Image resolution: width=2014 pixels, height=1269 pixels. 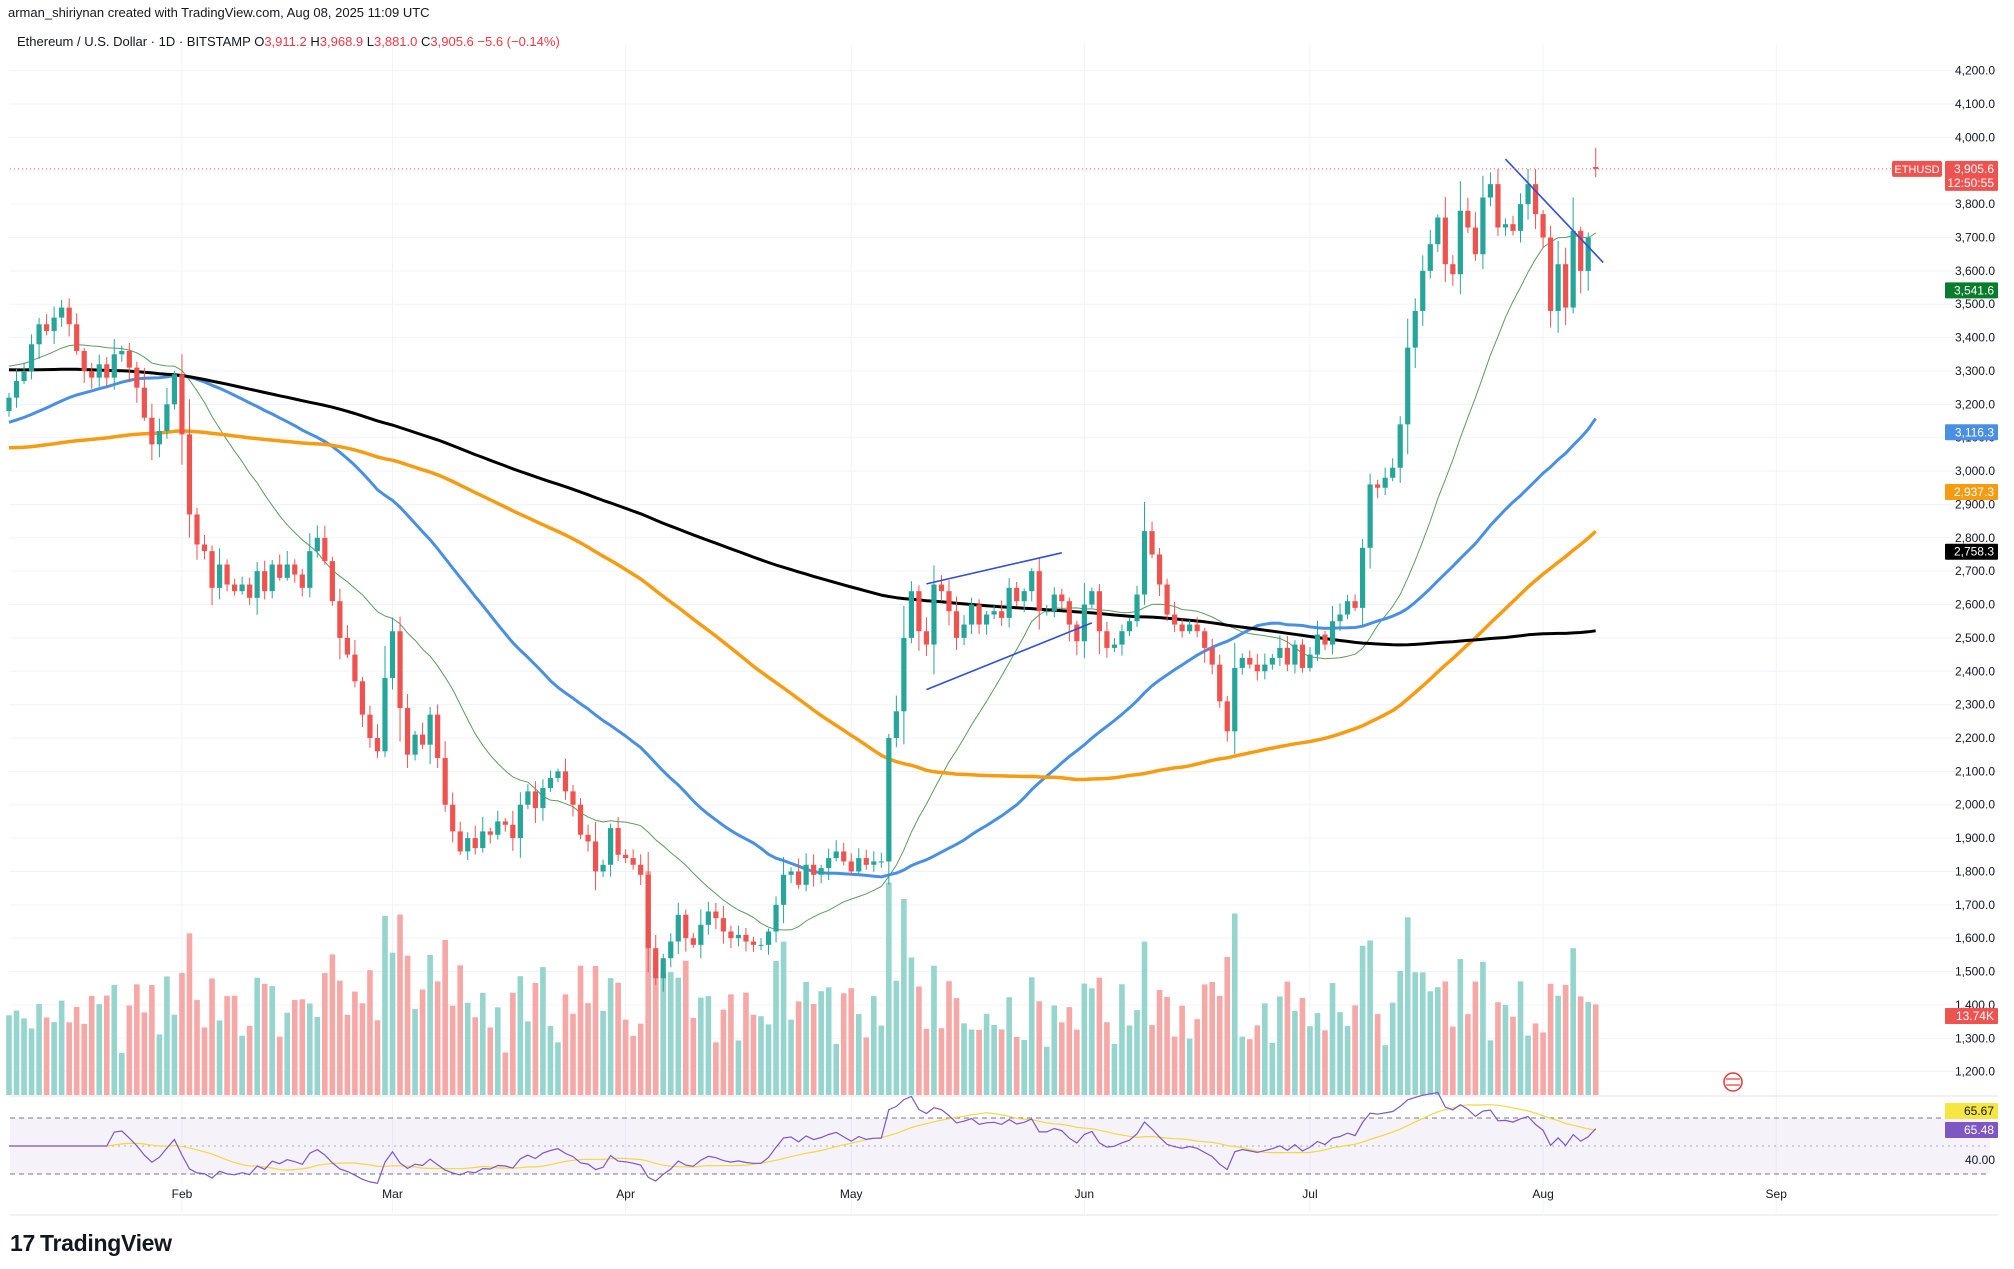 What do you see at coordinates (1975, 605) in the screenshot?
I see `price-tick-label: 2,600.0` at bounding box center [1975, 605].